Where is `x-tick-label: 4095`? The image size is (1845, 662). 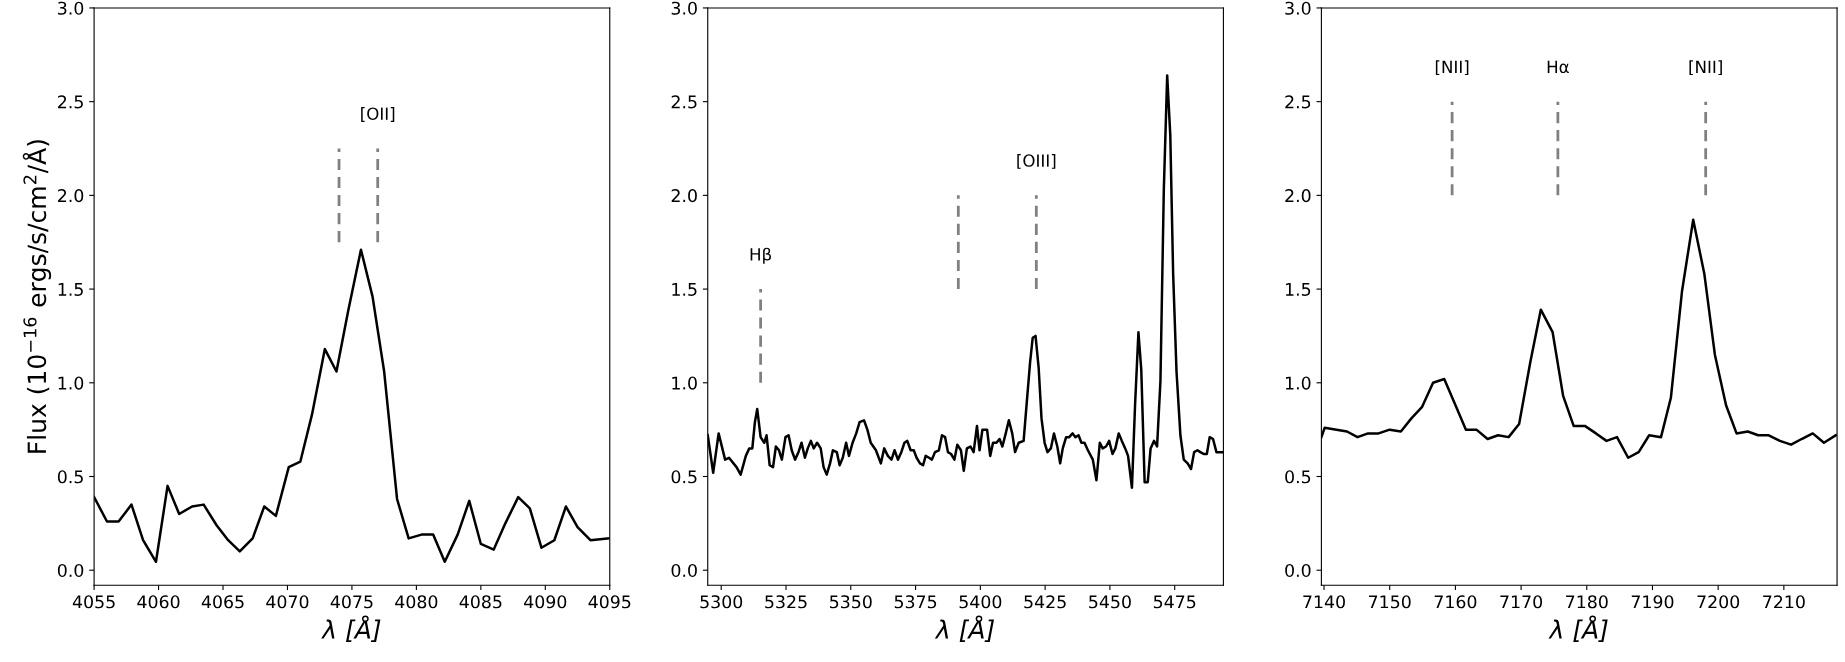
x-tick-label: 4095 is located at coordinates (609, 602).